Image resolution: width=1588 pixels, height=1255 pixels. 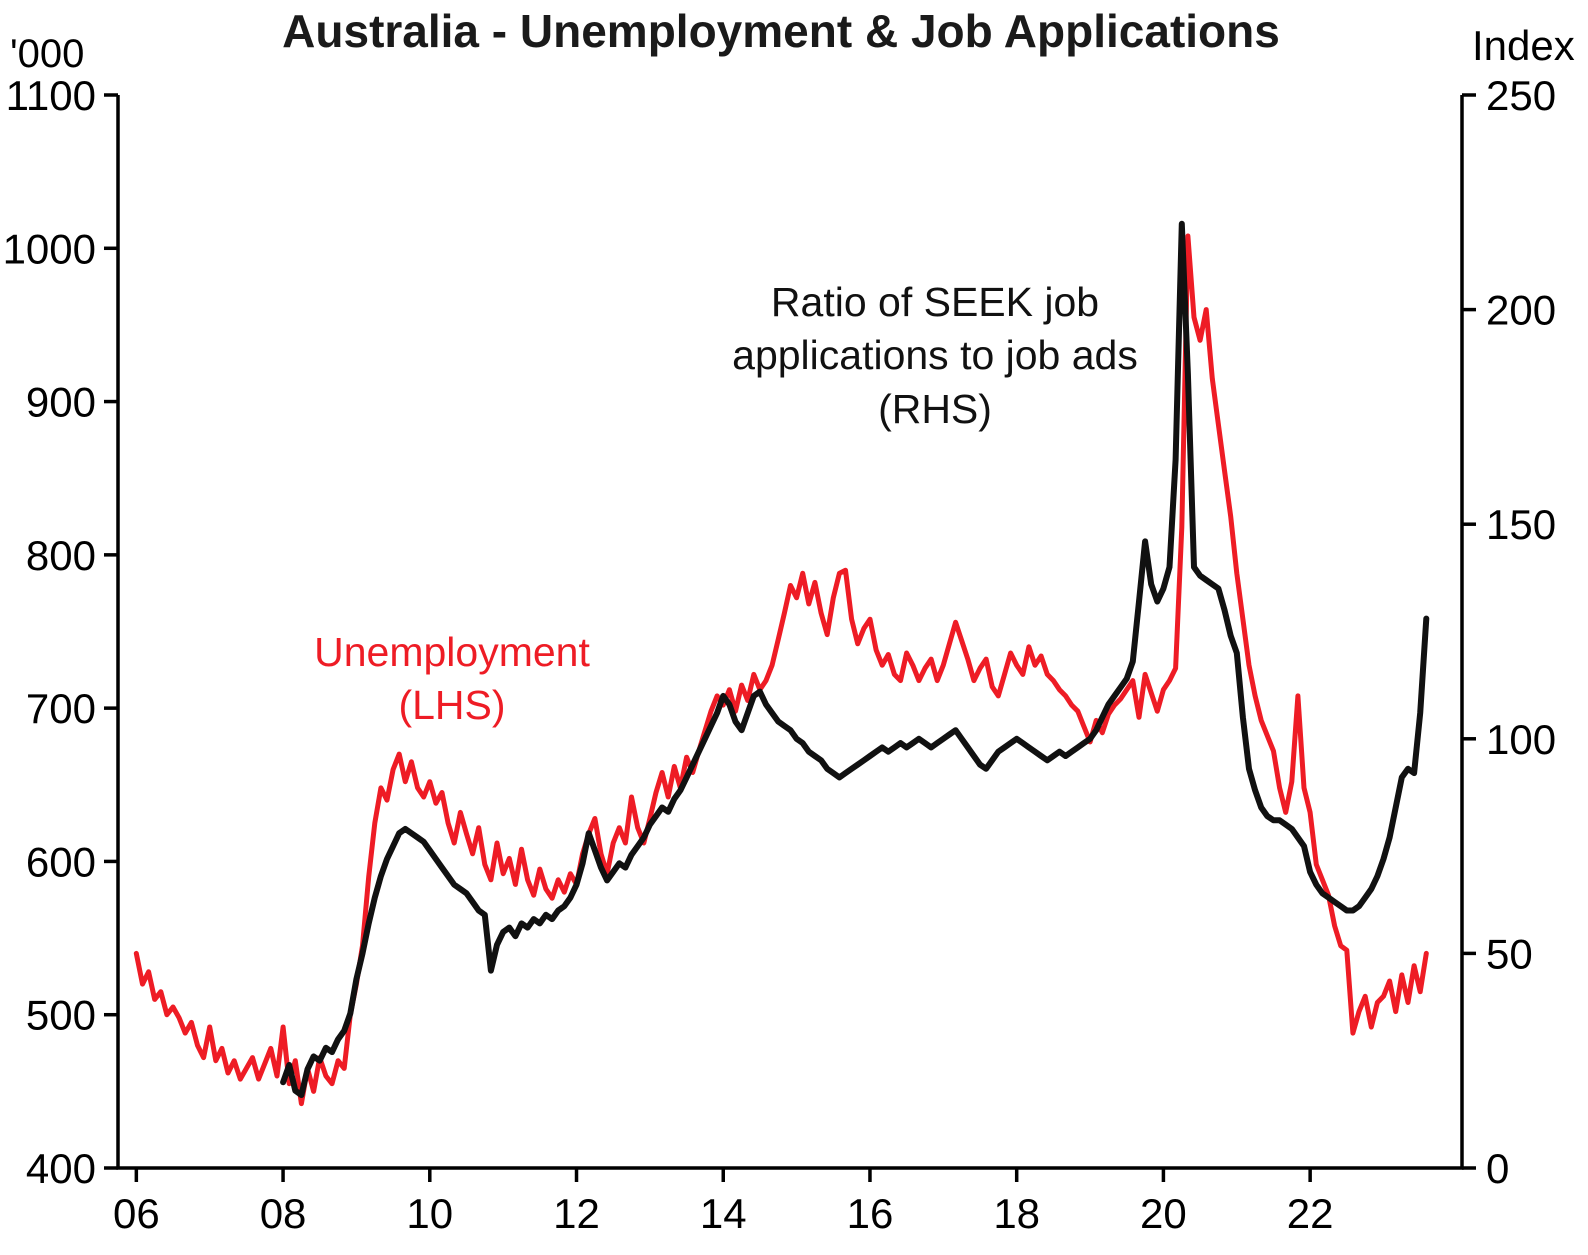 What do you see at coordinates (1016, 1213) in the screenshot?
I see `x-axis-tick-label: 18` at bounding box center [1016, 1213].